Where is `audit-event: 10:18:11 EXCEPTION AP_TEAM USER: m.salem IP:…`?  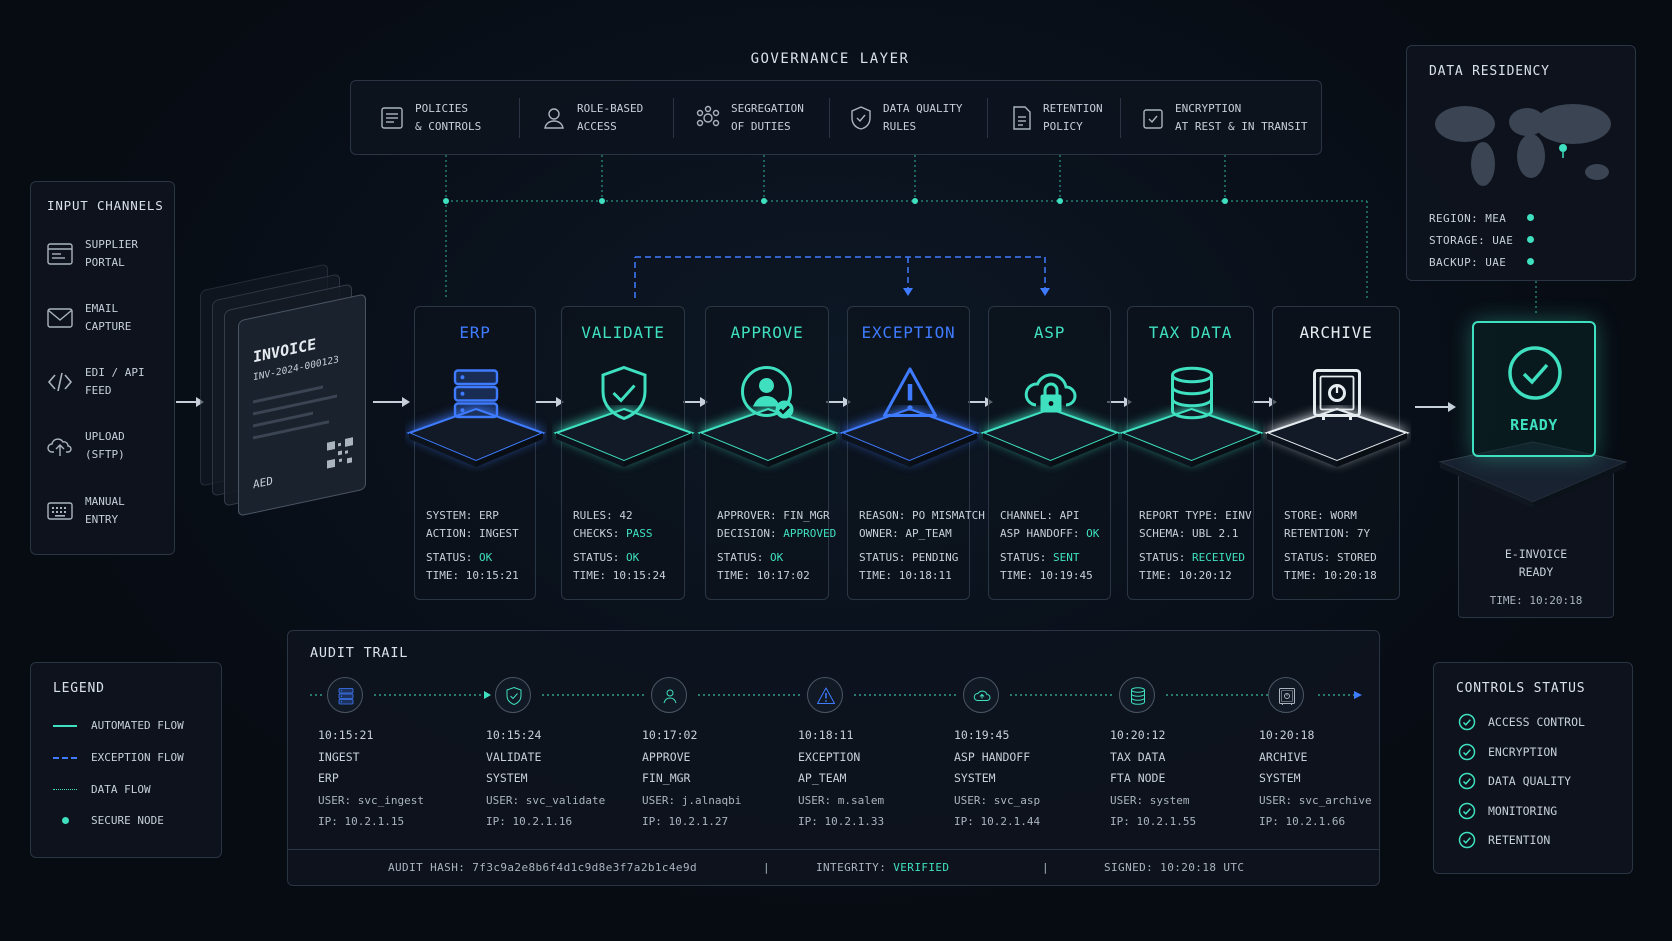 audit-event: 10:18:11 EXCEPTION AP_TEAM USER: m.salem IP:… is located at coordinates (841, 779).